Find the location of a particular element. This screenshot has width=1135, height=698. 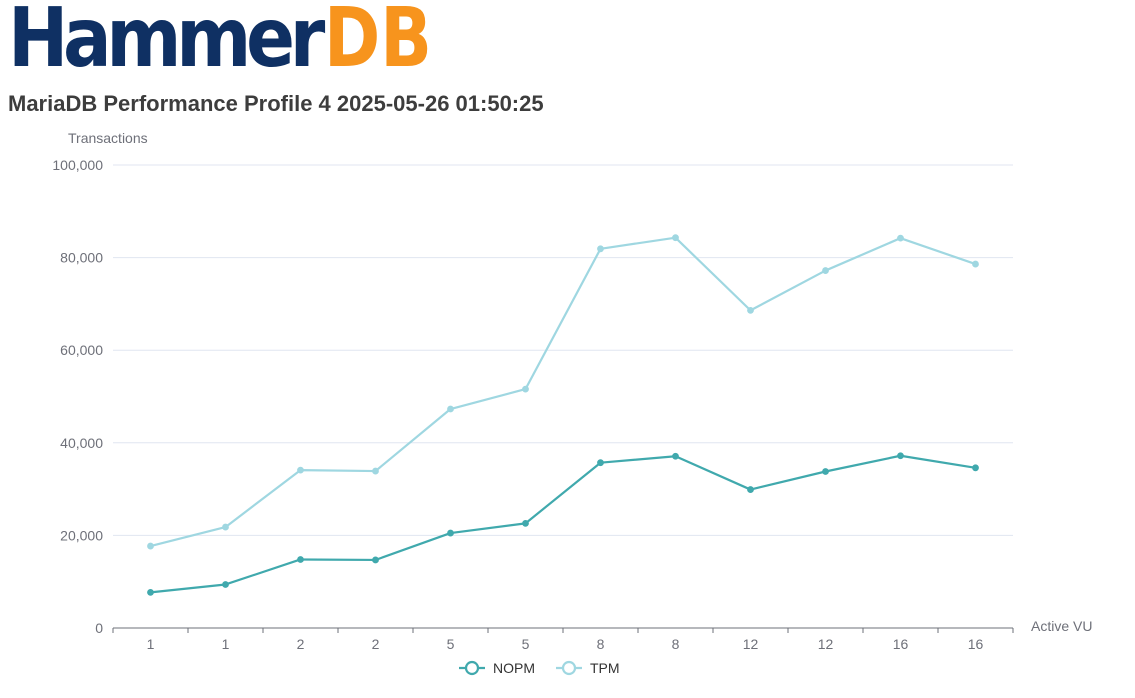

y-axis: 0 20,000 40,000 60,000 80,000 100,000 is located at coordinates (77, 396).